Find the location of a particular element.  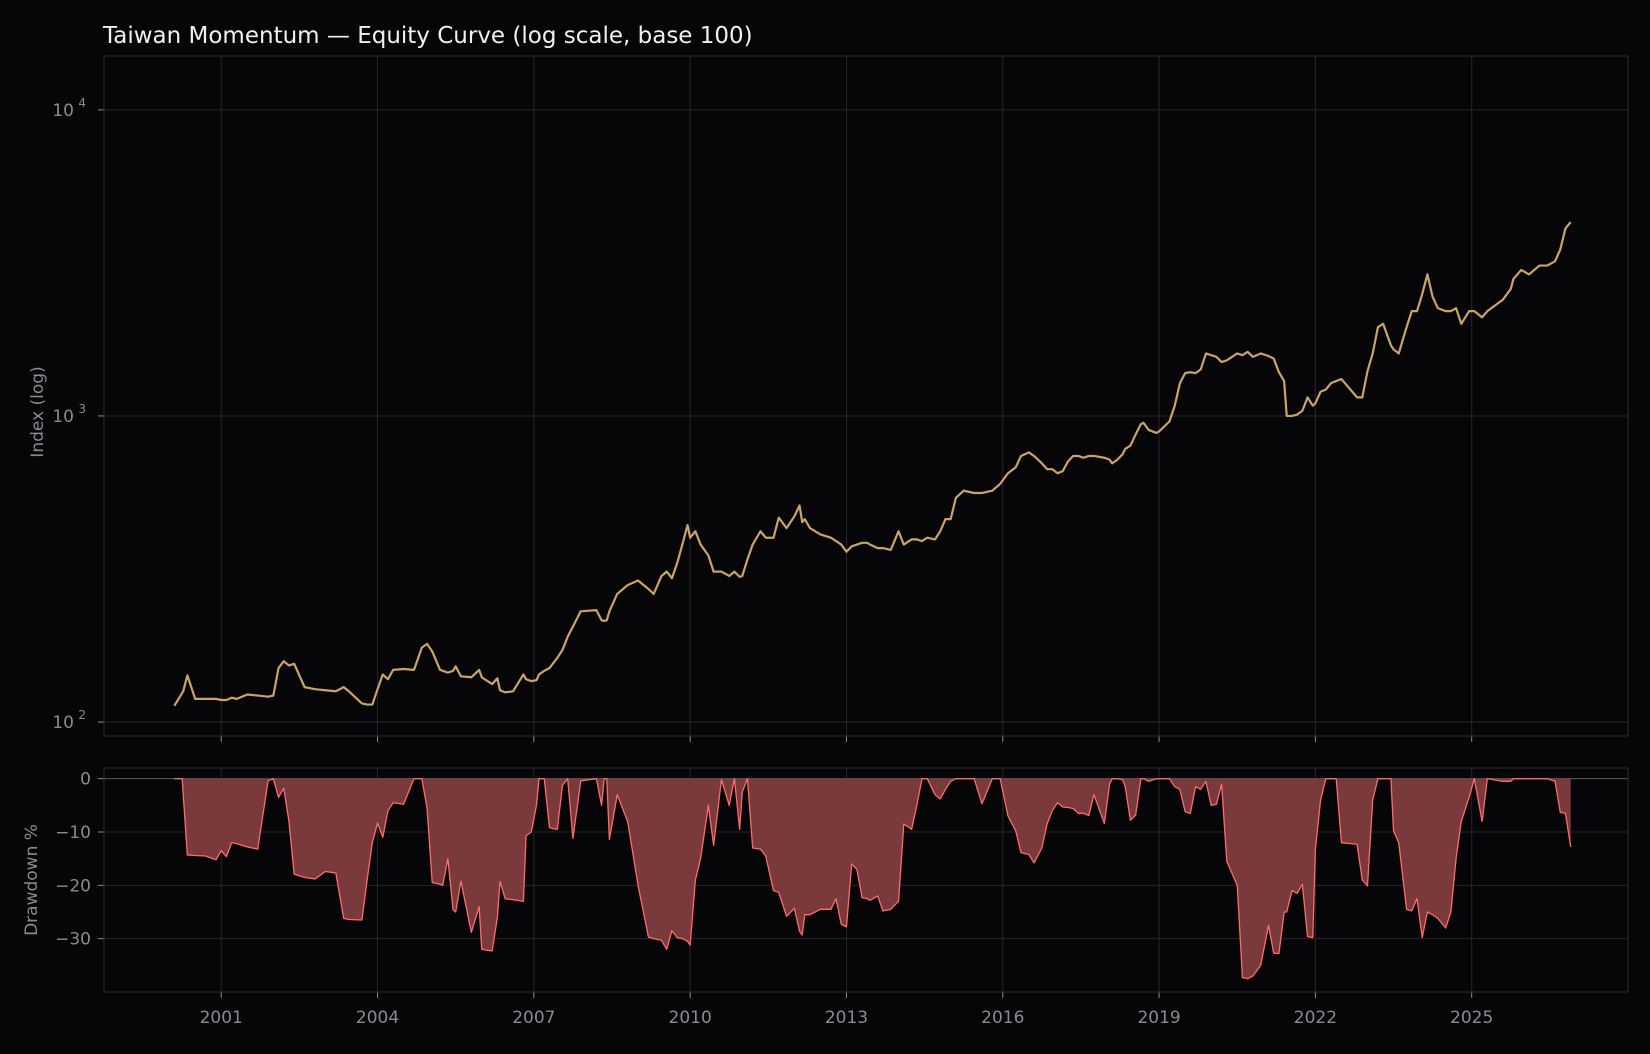

equity-y-tick-exponent: 2 is located at coordinates (82, 715).